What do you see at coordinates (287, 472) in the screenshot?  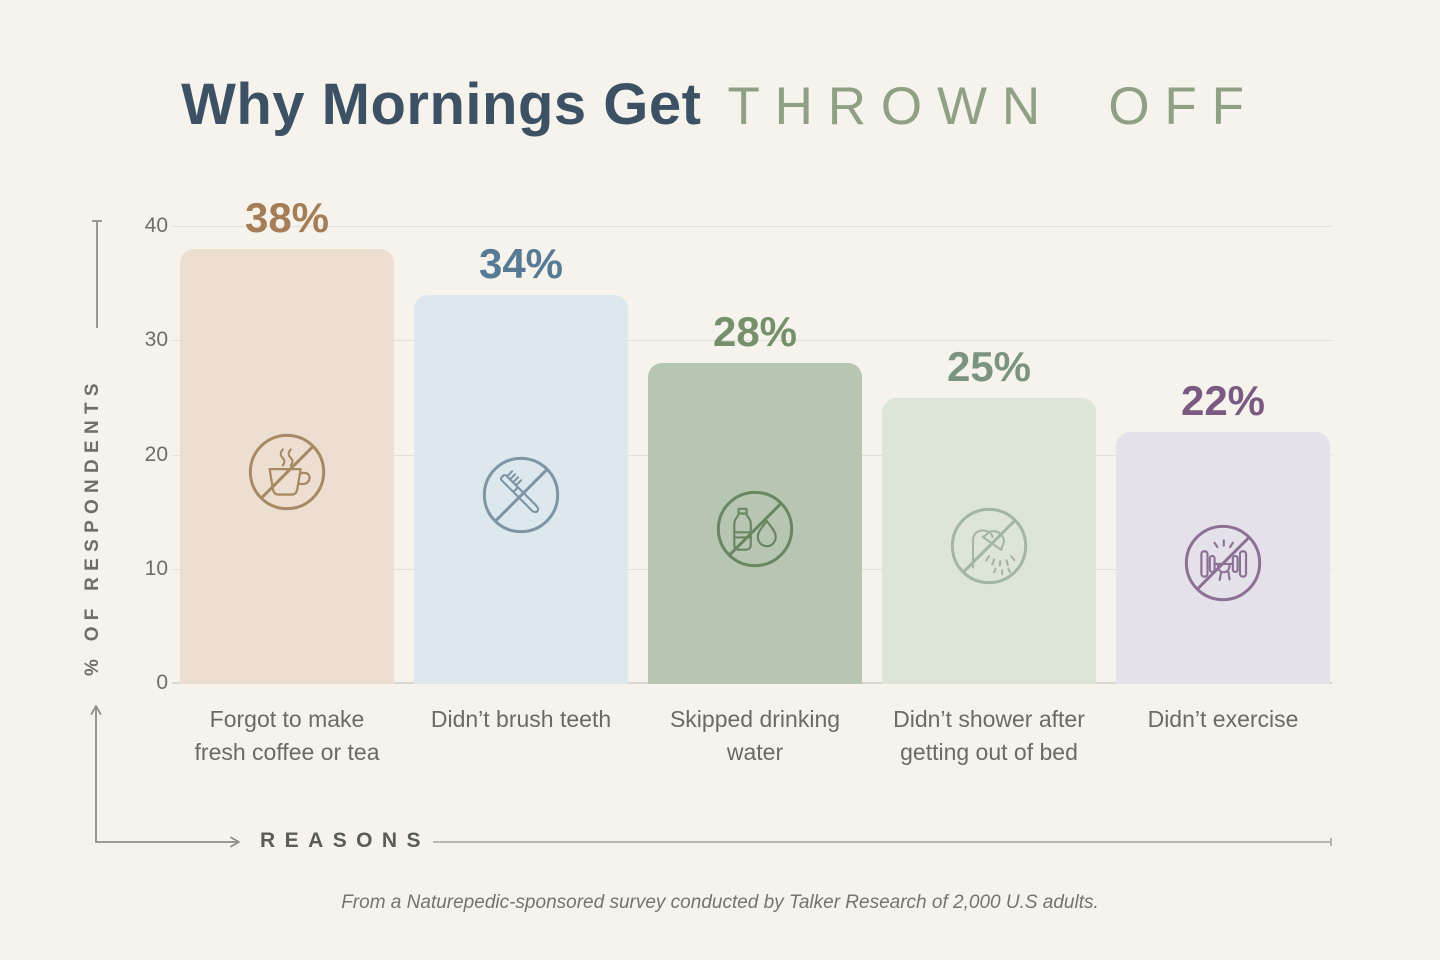 I see `no-coffee-icon` at bounding box center [287, 472].